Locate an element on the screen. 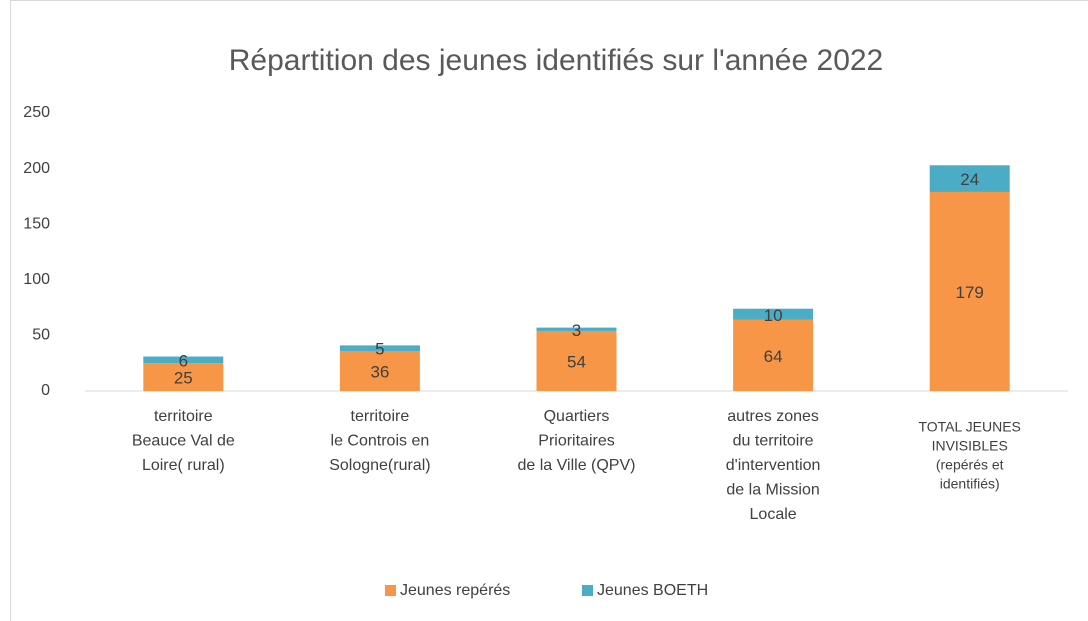 This screenshot has width=1088, height=621. data-label: 25 is located at coordinates (183, 378).